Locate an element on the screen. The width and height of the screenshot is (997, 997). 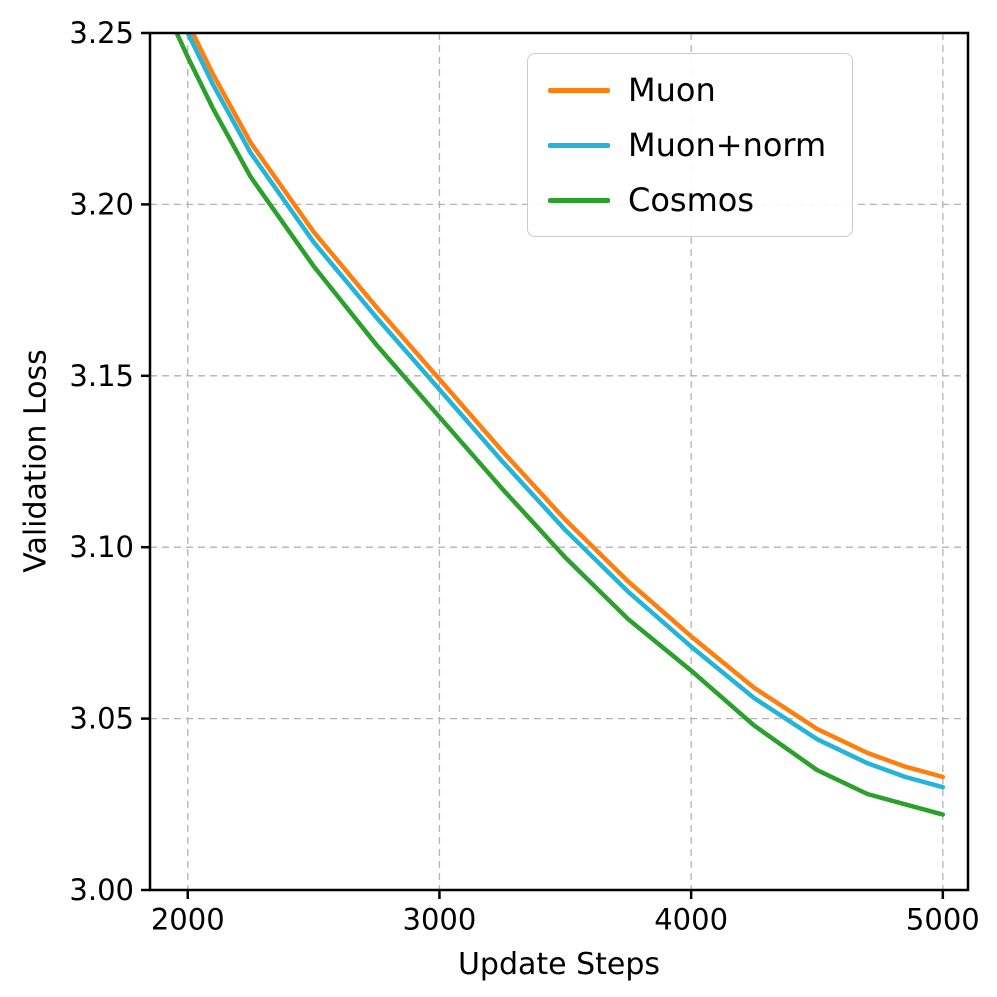
legend-line-muon-norm is located at coordinates (579, 145).